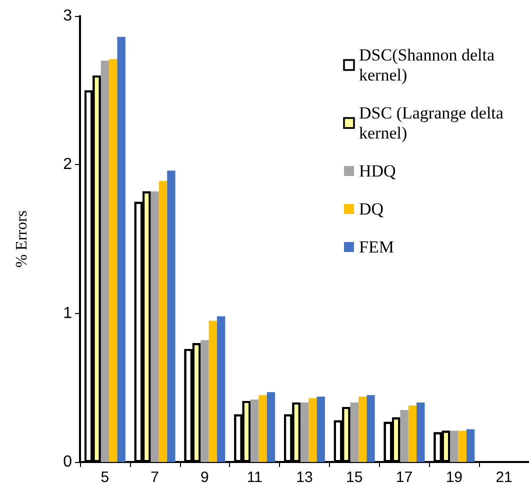  I want to click on x-tick-label: 19, so click(454, 477).